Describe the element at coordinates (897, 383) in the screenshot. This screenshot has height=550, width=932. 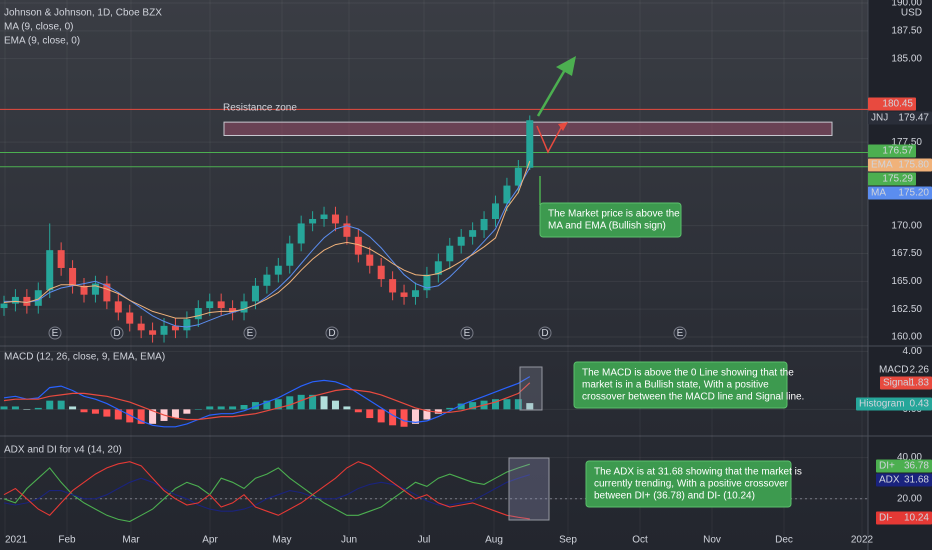
I see `price-tag-name: Signal` at that location.